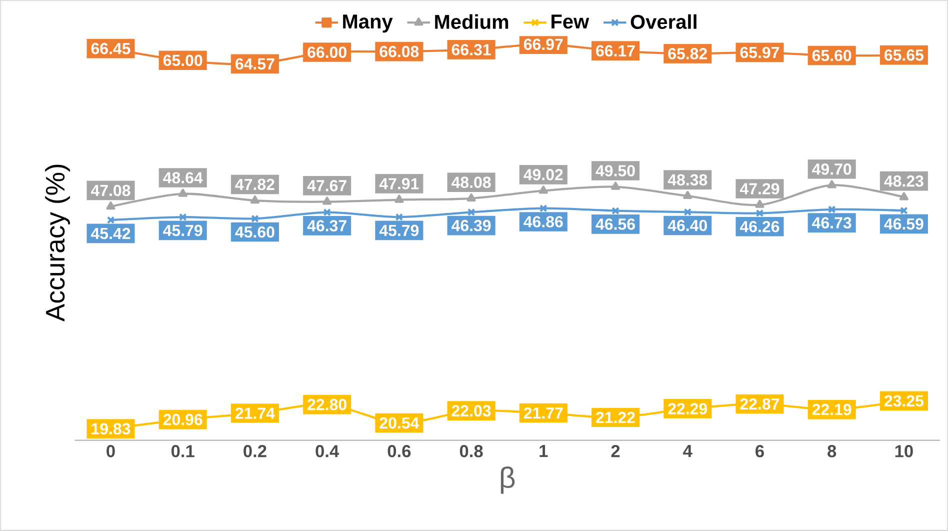  Describe the element at coordinates (183, 178) in the screenshot. I see `data-label: 48.64` at that location.